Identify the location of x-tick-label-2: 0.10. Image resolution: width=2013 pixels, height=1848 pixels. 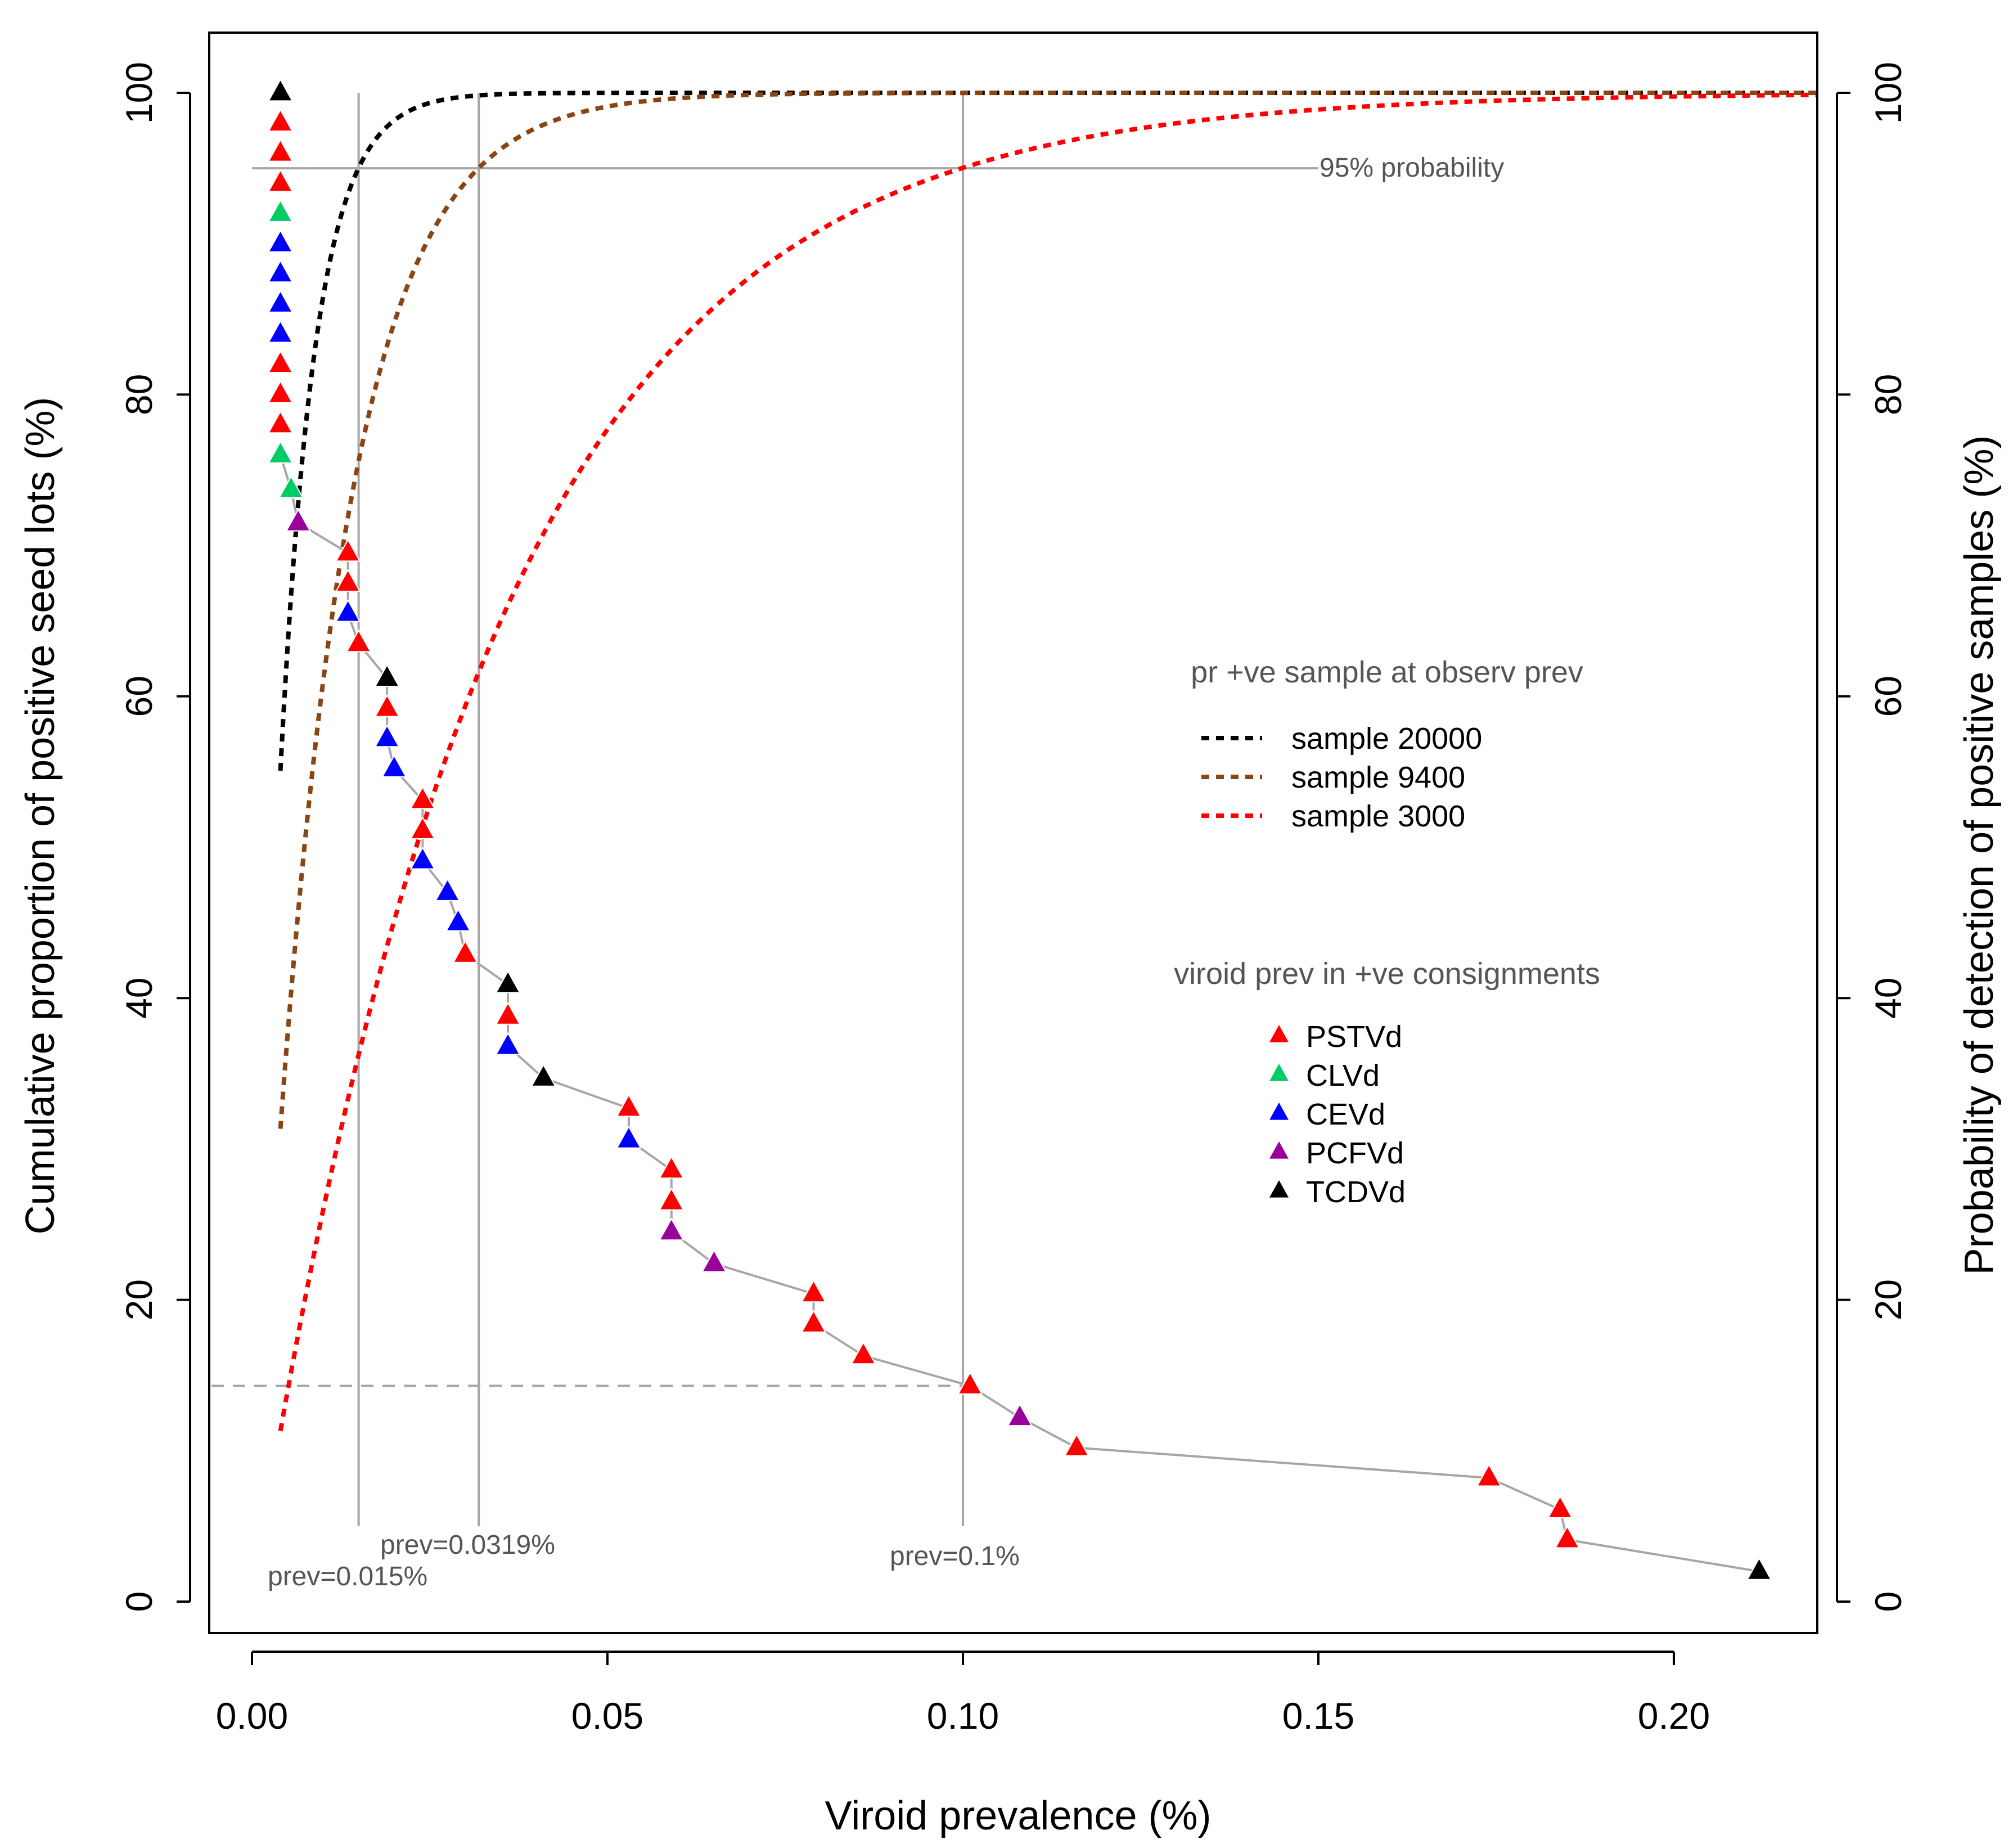
(963, 1716).